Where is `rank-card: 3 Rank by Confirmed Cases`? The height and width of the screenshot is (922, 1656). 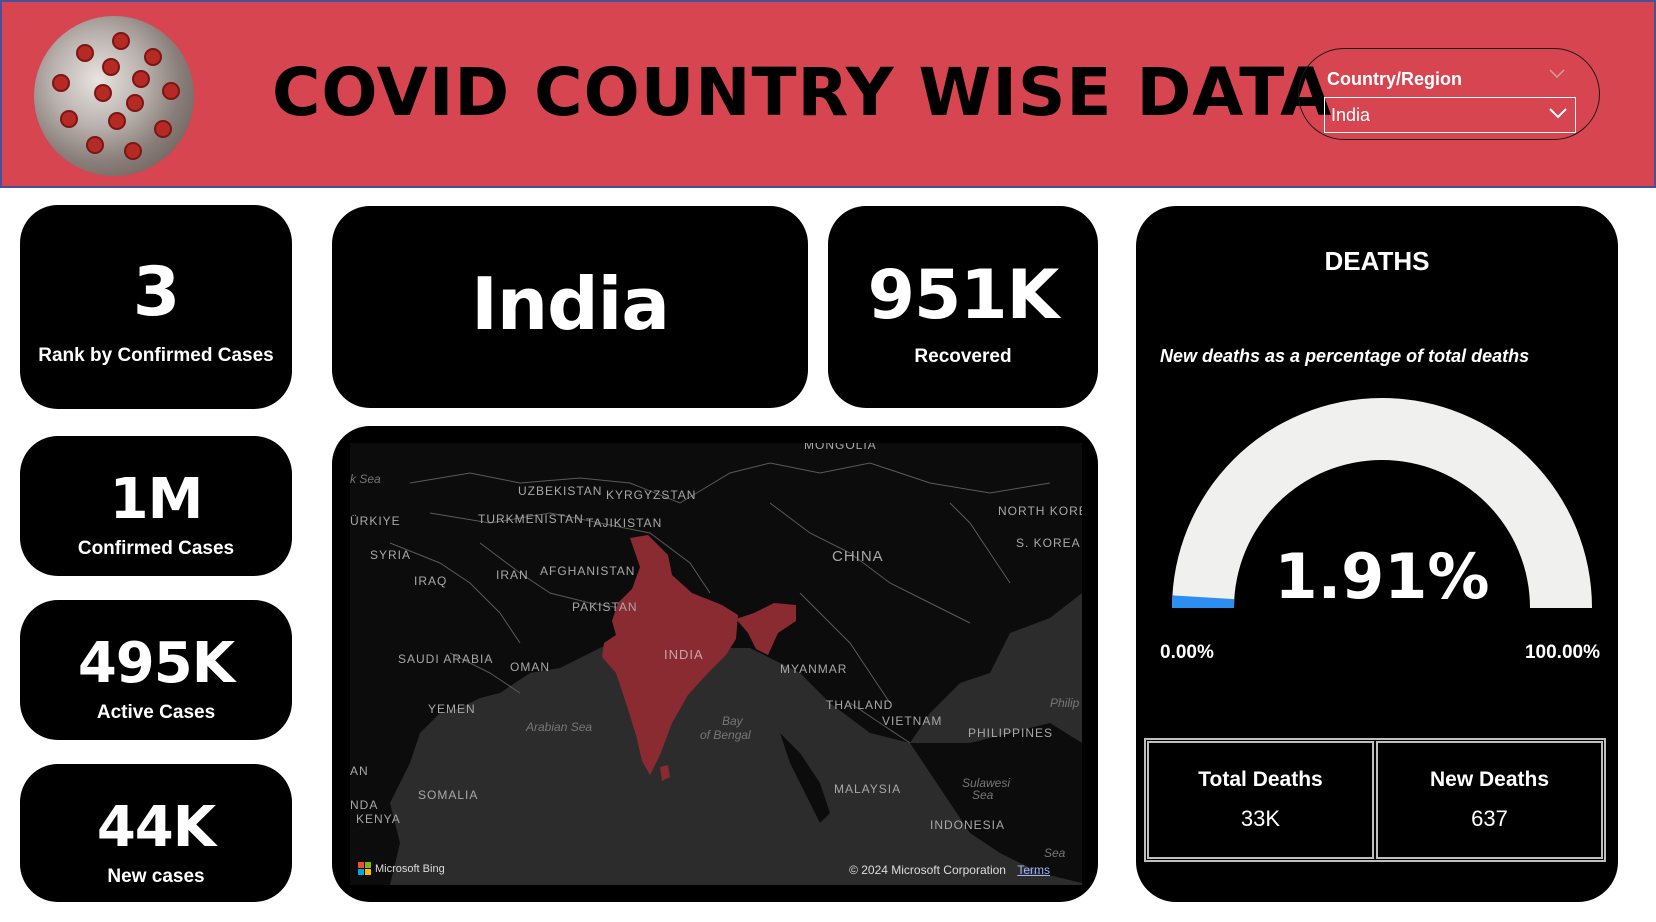 rank-card: 3 Rank by Confirmed Cases is located at coordinates (156, 307).